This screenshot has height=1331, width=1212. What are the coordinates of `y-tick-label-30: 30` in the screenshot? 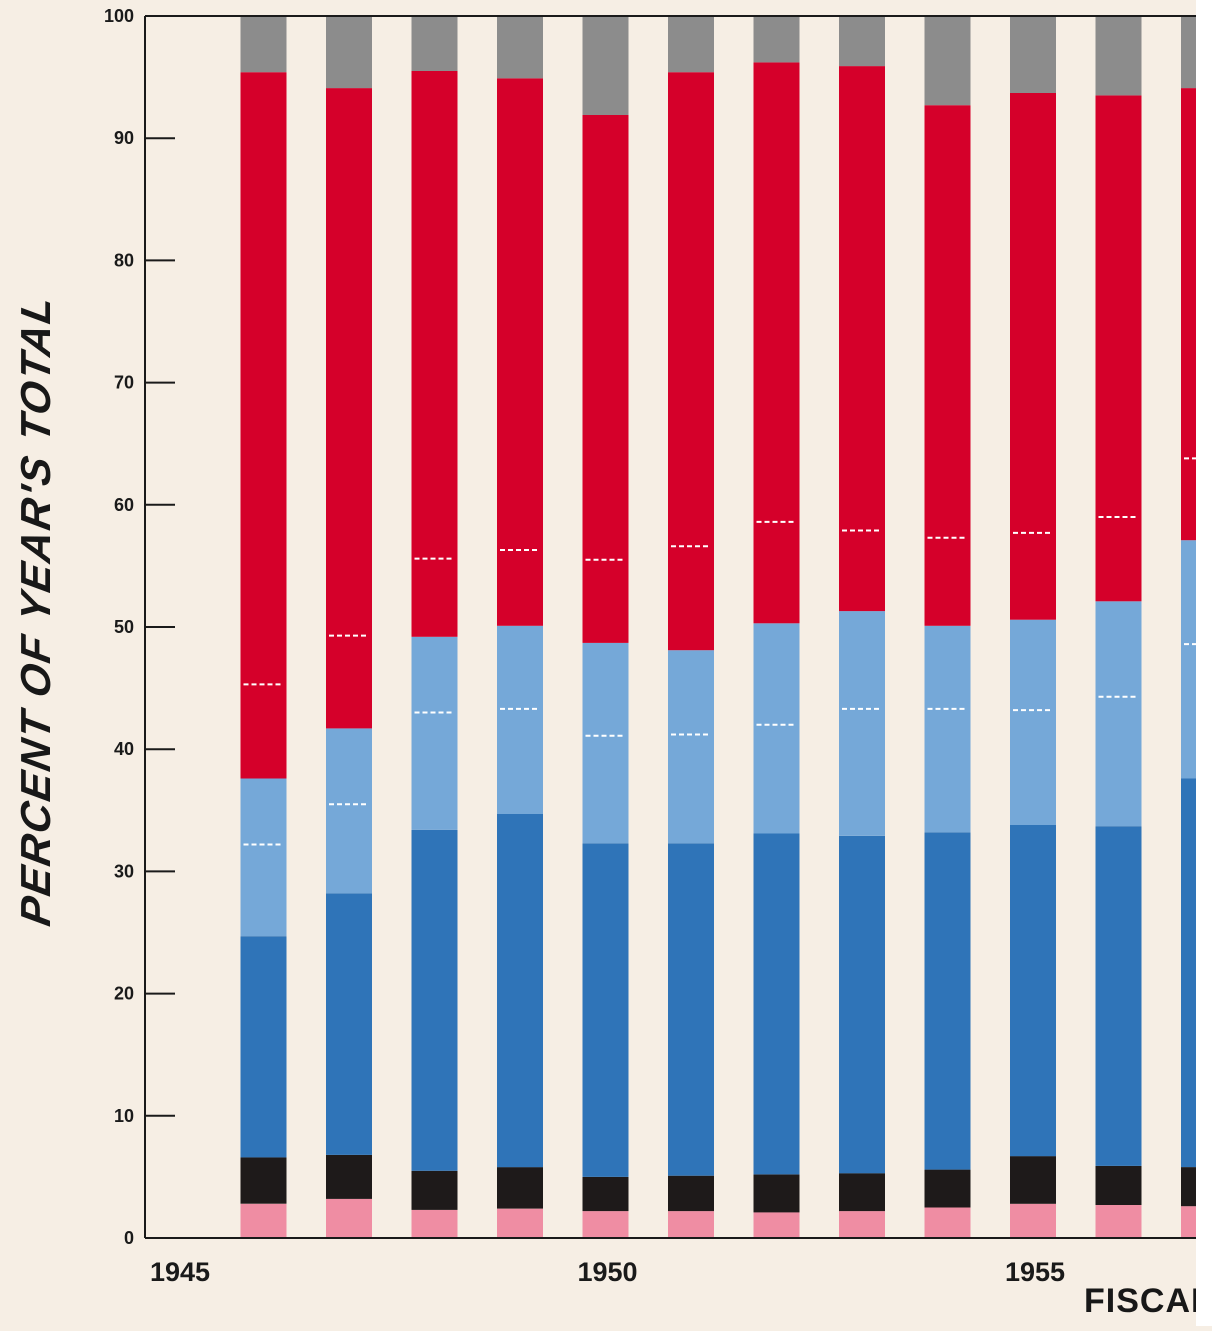 It's located at (124, 871).